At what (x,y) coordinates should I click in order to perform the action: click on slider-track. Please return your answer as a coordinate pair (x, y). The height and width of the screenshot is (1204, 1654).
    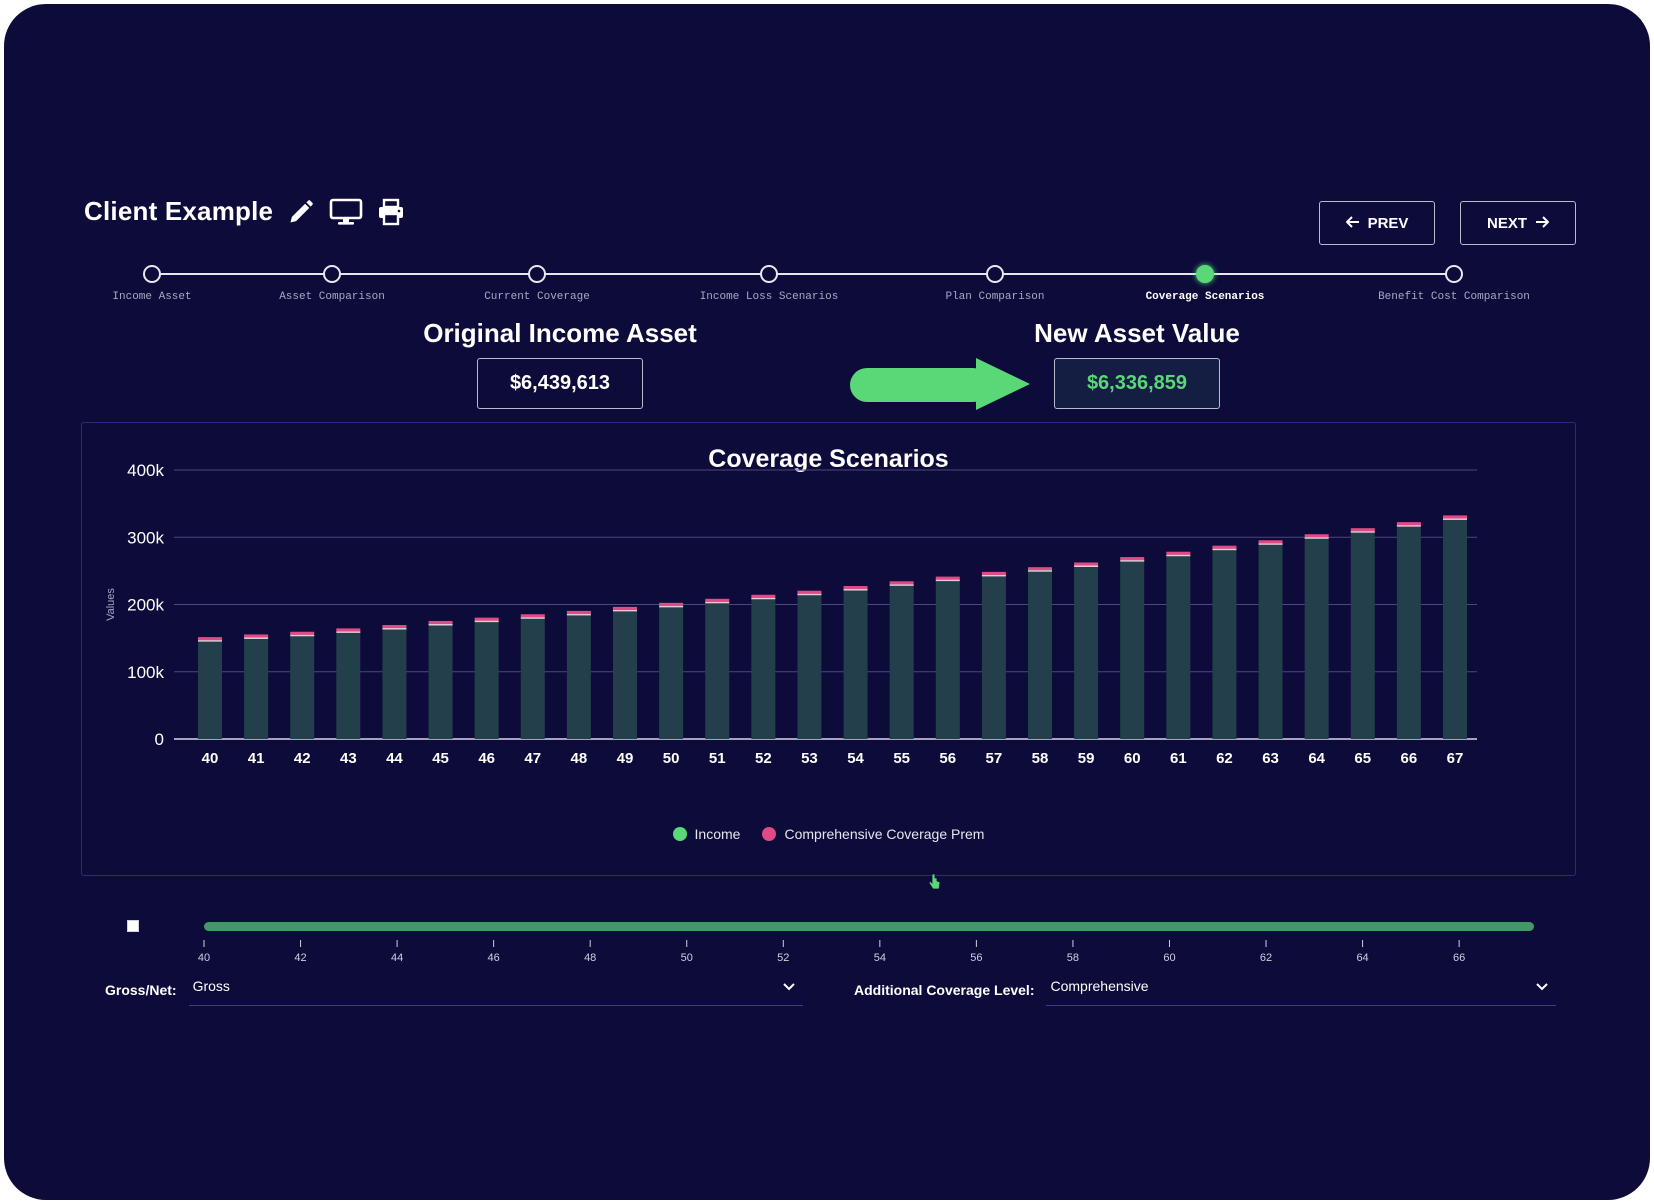
    Looking at the image, I should click on (869, 926).